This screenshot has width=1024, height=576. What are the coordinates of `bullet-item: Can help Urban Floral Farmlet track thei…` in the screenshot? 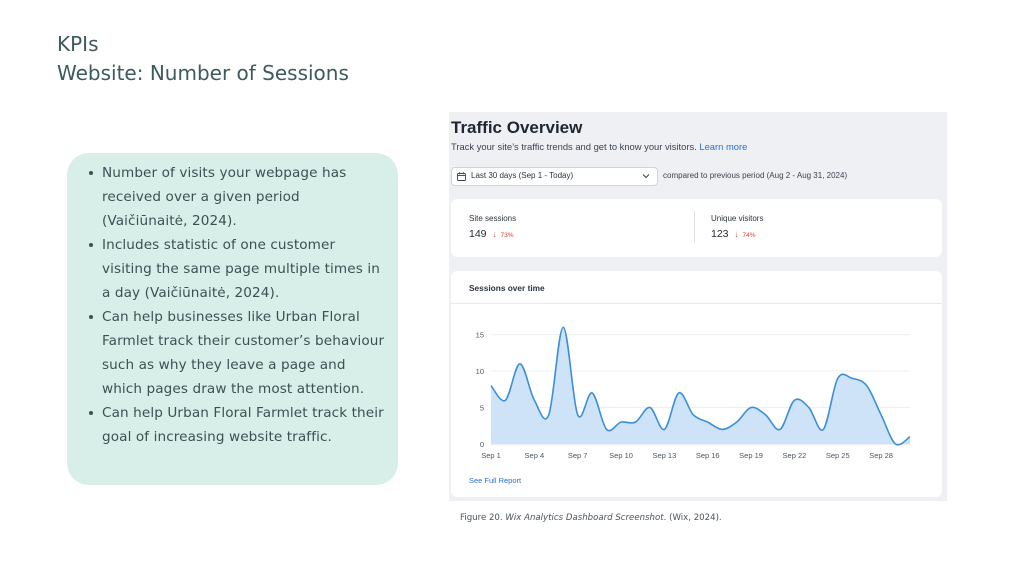 It's located at (238, 425).